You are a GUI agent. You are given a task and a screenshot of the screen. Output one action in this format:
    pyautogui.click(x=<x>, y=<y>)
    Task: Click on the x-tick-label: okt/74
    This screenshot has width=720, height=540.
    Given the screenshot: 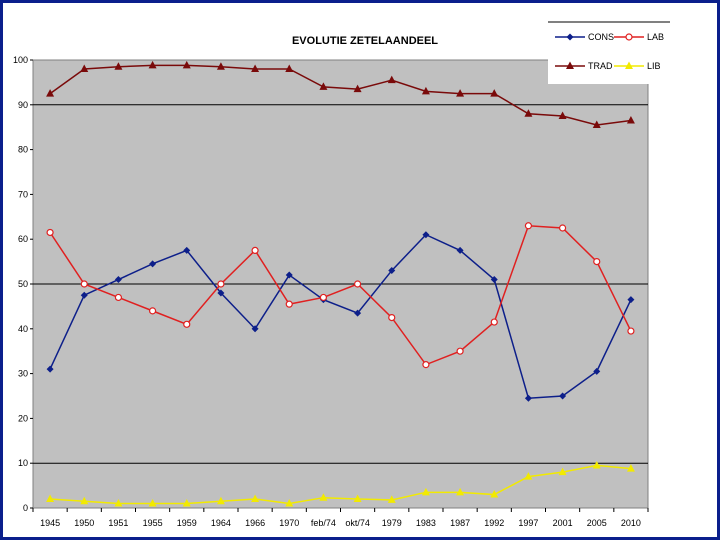 What is the action you would take?
    pyautogui.click(x=357, y=523)
    